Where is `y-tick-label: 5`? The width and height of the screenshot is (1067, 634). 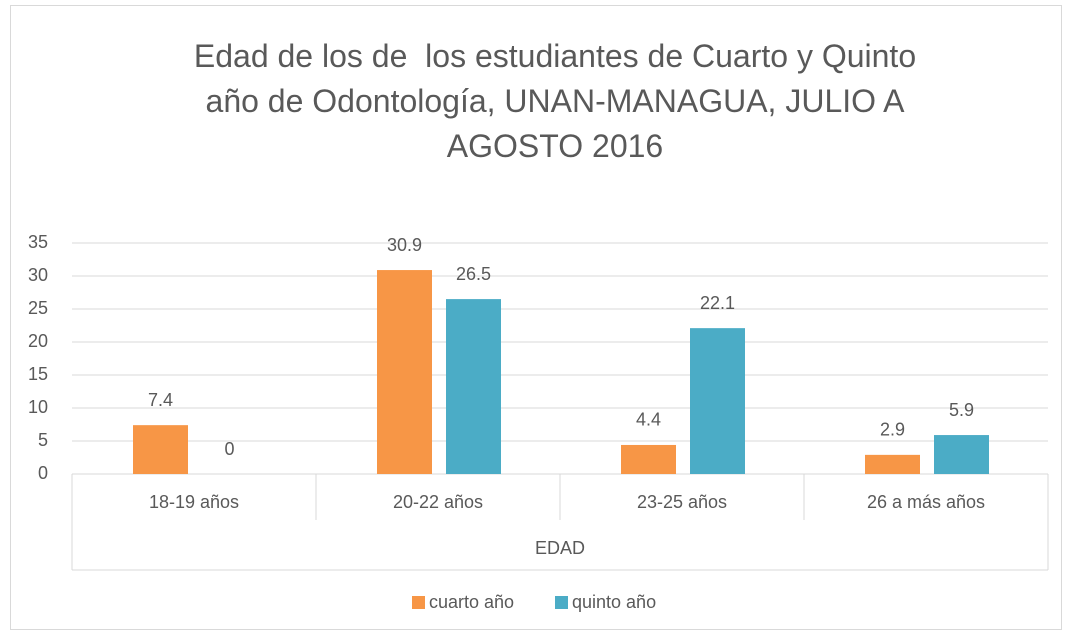
y-tick-label: 5 is located at coordinates (43, 440).